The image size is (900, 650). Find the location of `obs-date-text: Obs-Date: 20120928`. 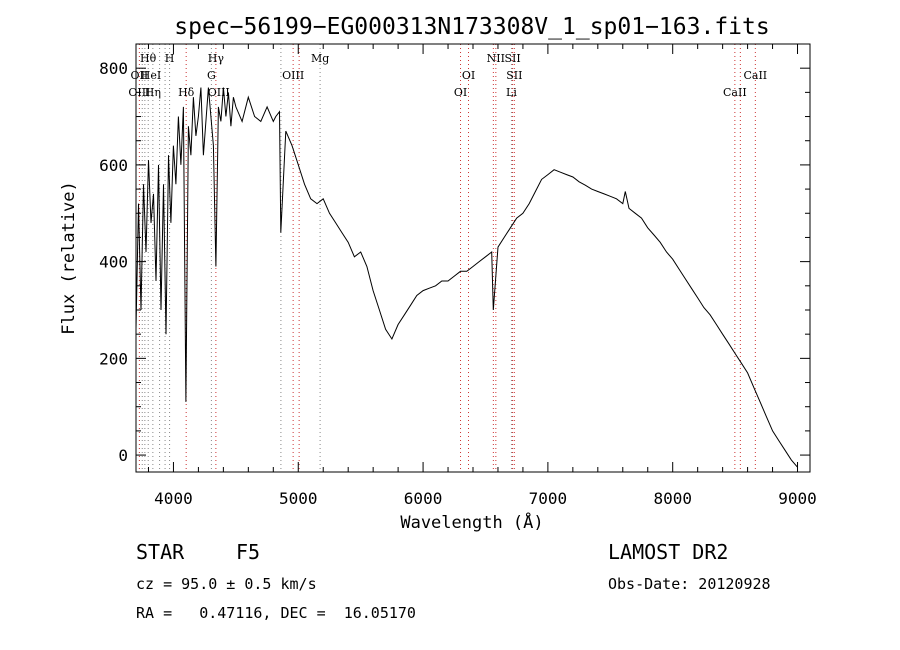

obs-date-text: Obs-Date: 20120928 is located at coordinates (689, 584).